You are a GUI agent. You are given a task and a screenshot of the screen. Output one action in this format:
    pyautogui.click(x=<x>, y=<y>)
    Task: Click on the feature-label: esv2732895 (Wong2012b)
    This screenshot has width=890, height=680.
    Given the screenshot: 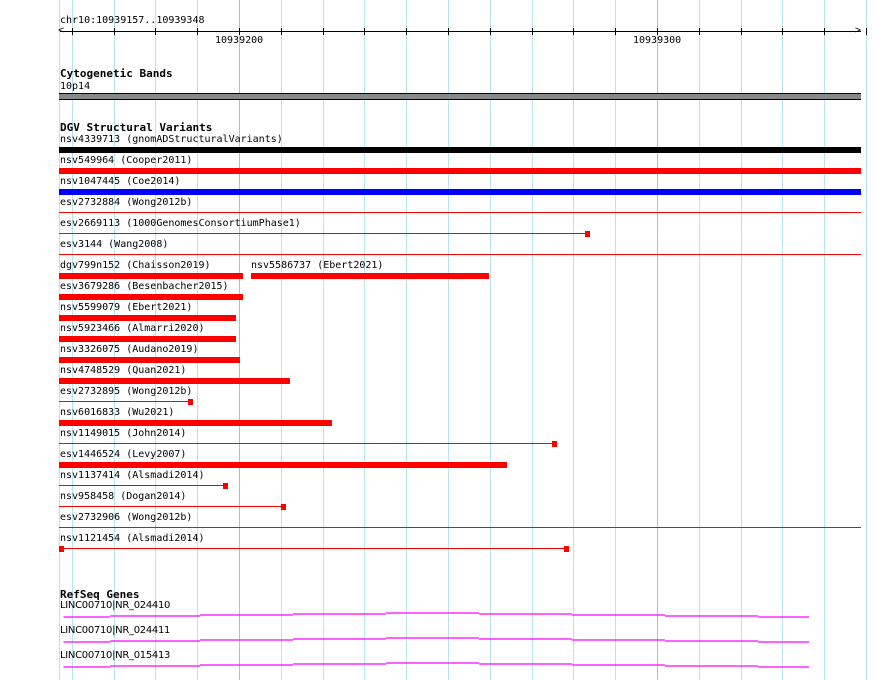 What is the action you would take?
    pyautogui.click(x=126, y=391)
    